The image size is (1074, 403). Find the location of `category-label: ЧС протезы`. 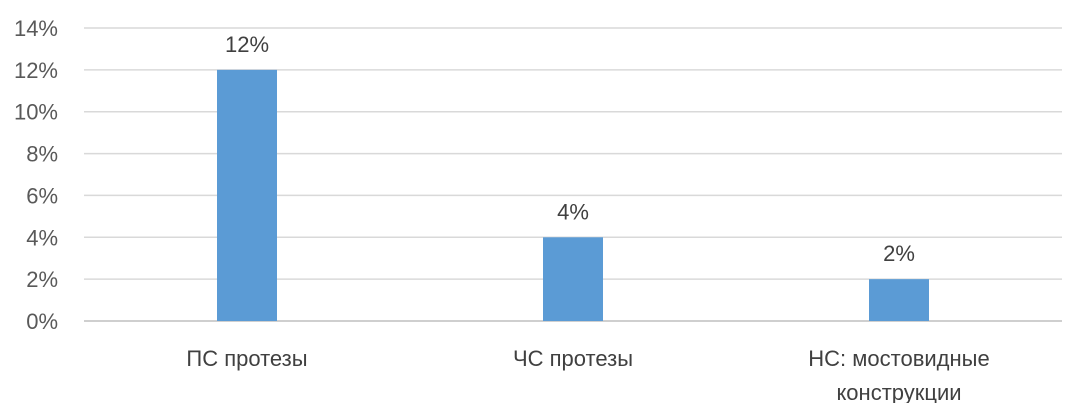

category-label: ЧС протезы is located at coordinates (573, 358).